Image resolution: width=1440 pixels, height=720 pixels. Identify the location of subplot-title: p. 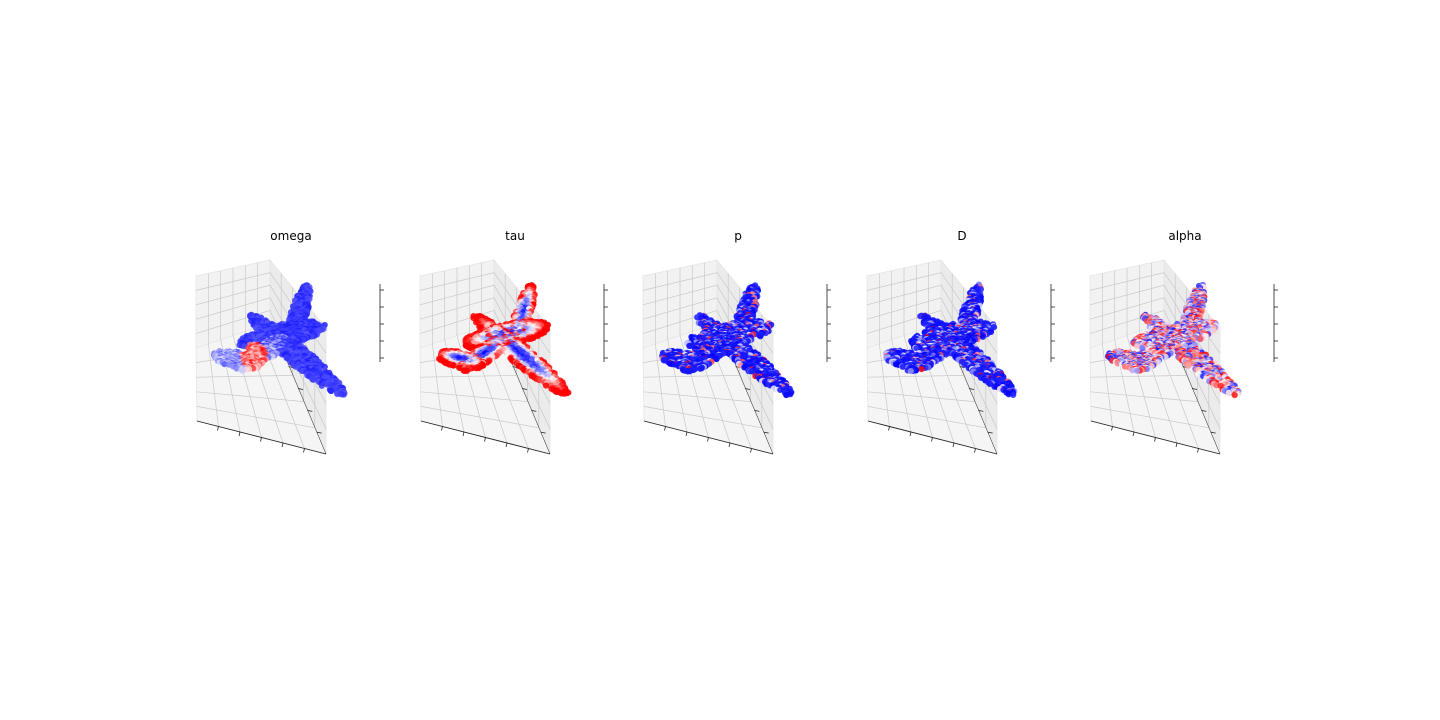
(738, 236).